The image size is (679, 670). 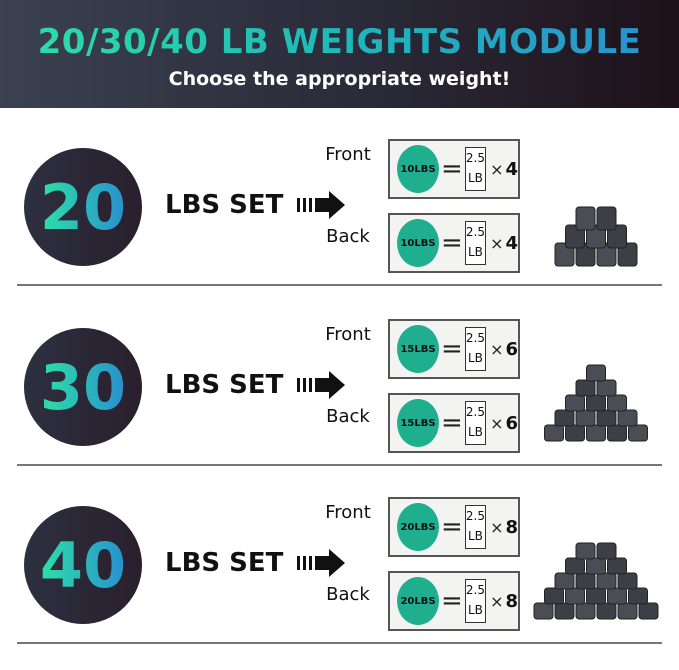 I want to click on set-weight-badge: 40, so click(x=83, y=565).